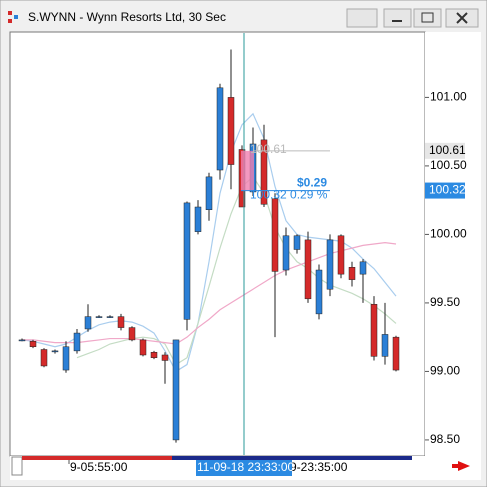 Image resolution: width=487 pixels, height=487 pixels. What do you see at coordinates (448, 234) in the screenshot?
I see `y-tick-label: 100.00` at bounding box center [448, 234].